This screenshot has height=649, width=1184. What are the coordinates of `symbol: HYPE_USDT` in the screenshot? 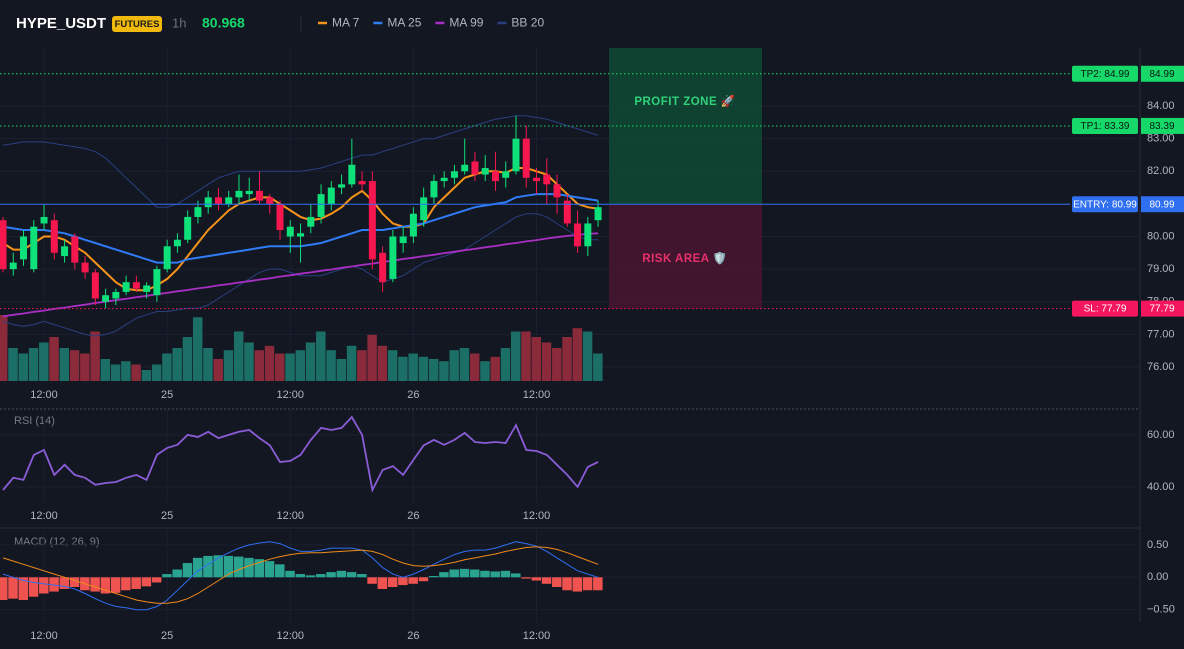 It's located at (61, 23).